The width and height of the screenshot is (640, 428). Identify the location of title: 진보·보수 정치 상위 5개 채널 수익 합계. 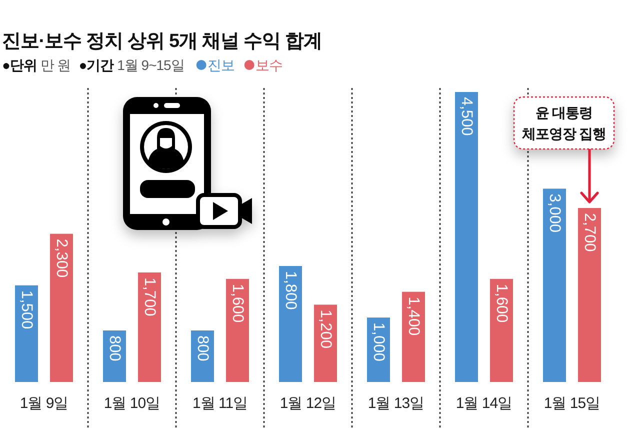
(162, 41).